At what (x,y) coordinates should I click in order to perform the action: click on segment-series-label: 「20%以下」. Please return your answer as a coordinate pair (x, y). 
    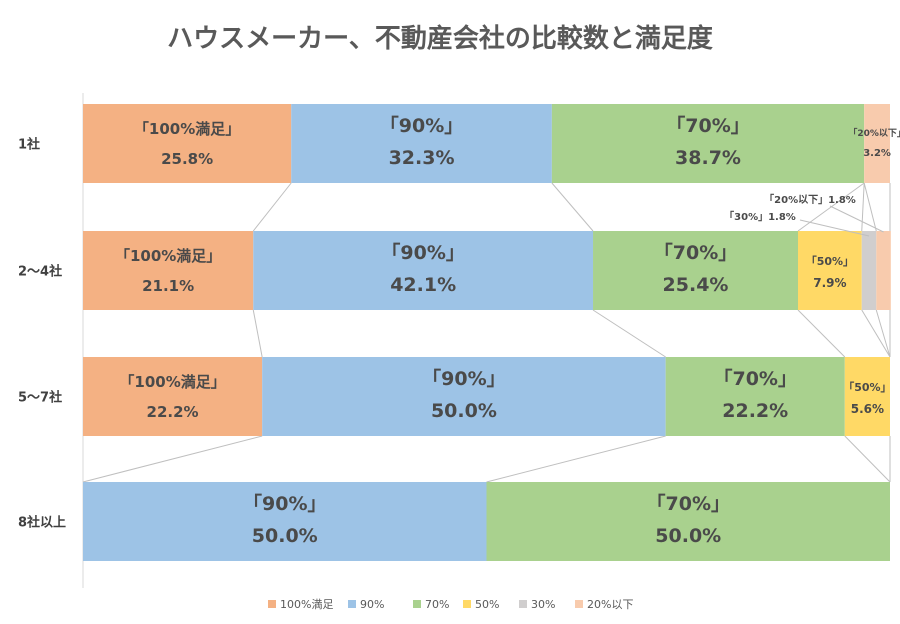
    Looking at the image, I should click on (874, 133).